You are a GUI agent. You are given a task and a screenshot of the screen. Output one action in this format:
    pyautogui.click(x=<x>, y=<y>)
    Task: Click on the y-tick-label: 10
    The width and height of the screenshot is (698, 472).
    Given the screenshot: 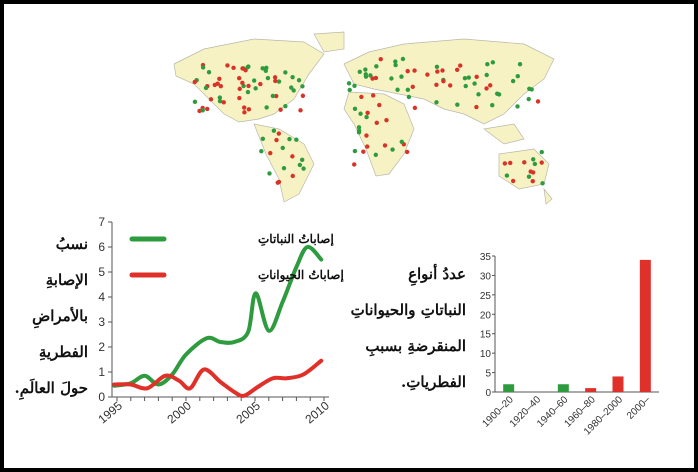 What is the action you would take?
    pyautogui.click(x=486, y=354)
    